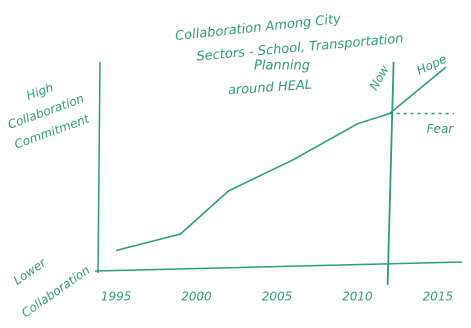  Describe the element at coordinates (390, 173) in the screenshot. I see `now-line` at that location.